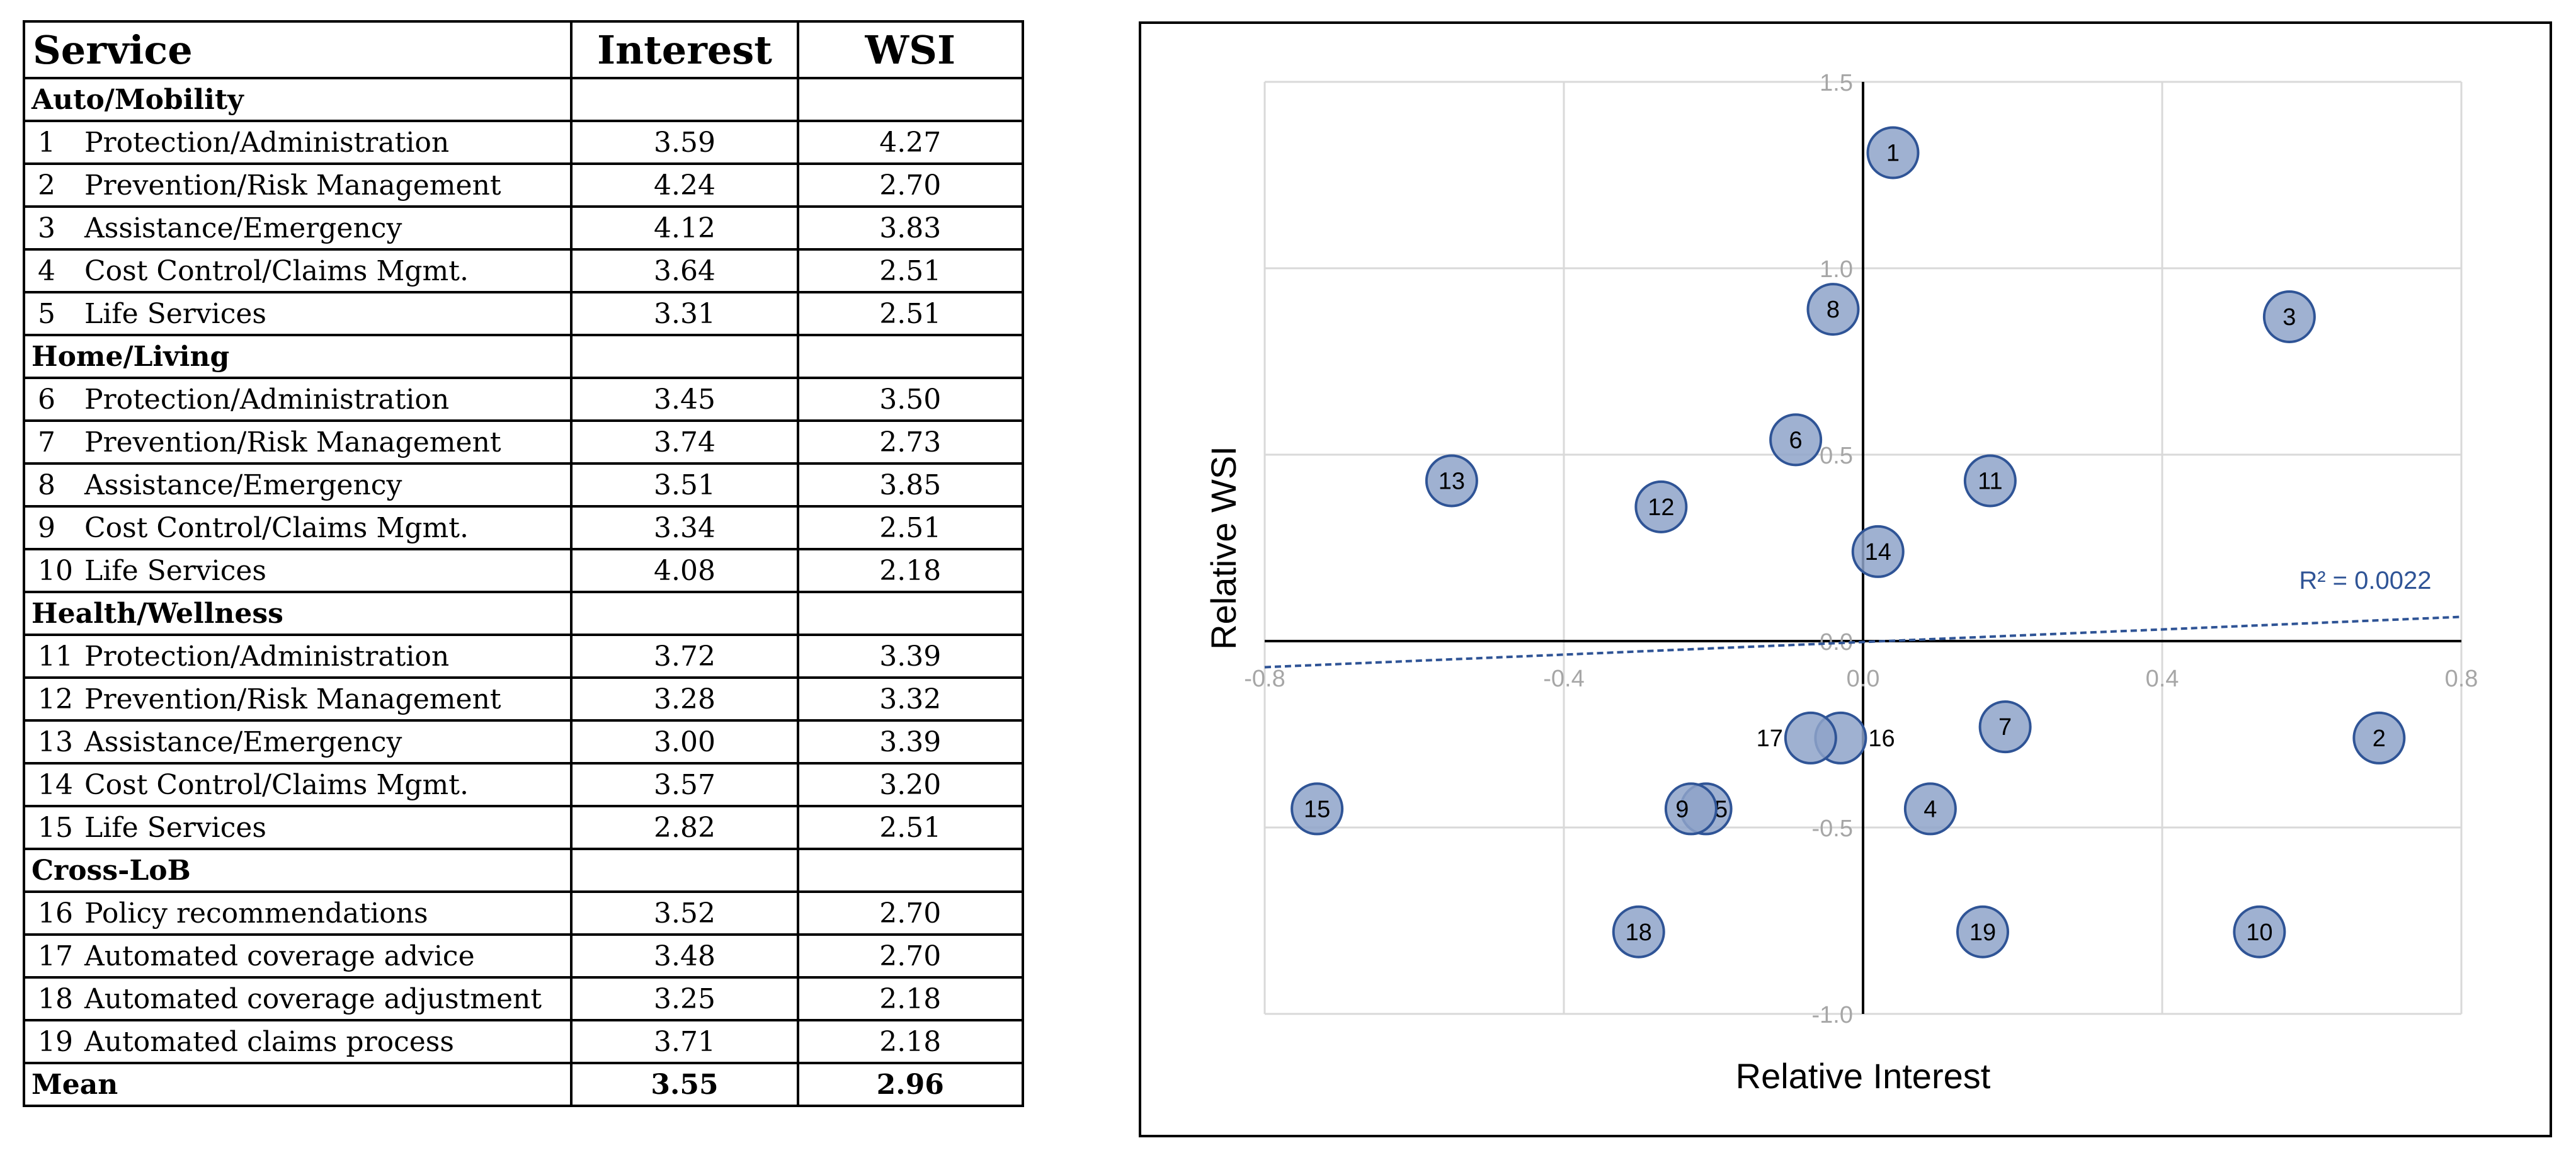  I want to click on table-row: 13 Assistance/Emergency 3.00 3.39, so click(523, 742).